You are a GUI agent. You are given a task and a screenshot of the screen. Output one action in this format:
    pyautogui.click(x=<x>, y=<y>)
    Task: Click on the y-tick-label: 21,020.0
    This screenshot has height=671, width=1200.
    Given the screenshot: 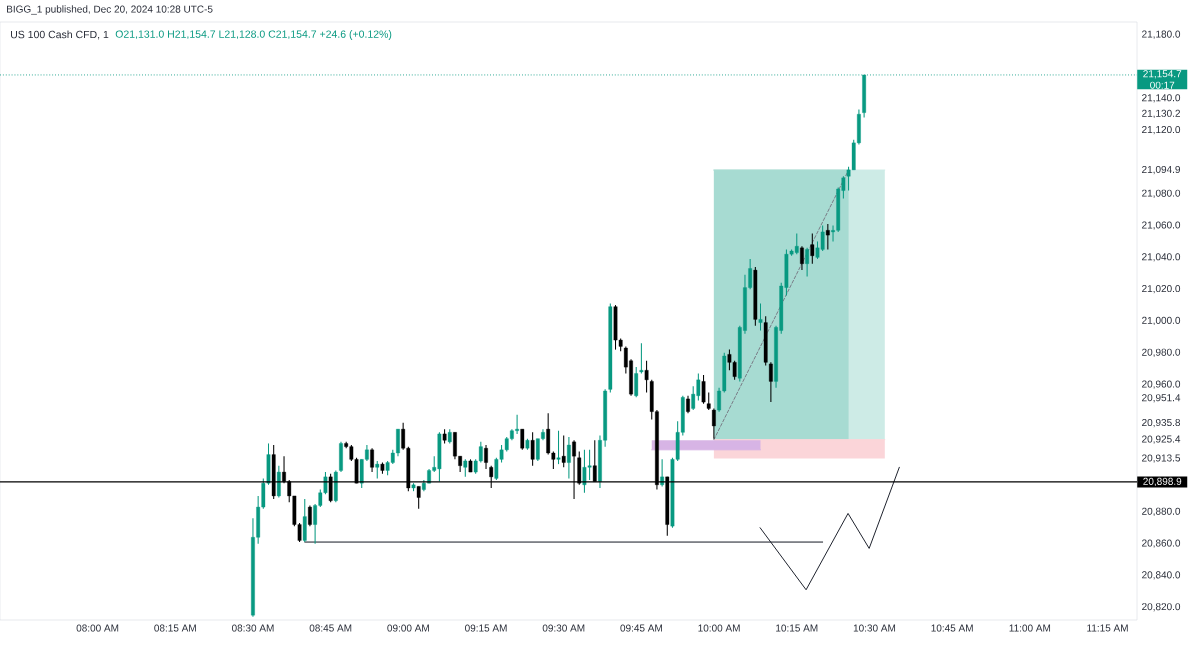 What is the action you would take?
    pyautogui.click(x=1161, y=289)
    